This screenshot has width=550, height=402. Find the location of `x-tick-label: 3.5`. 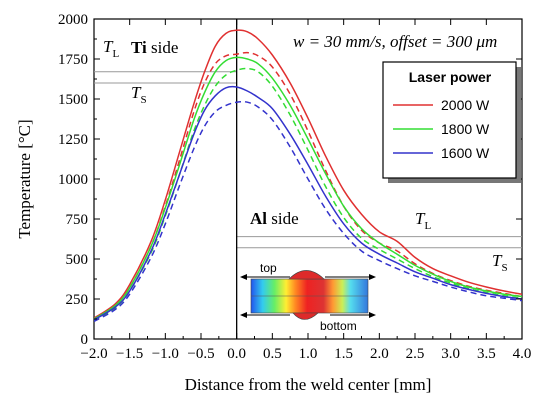

x-tick-label: 3.5 is located at coordinates (486, 354).